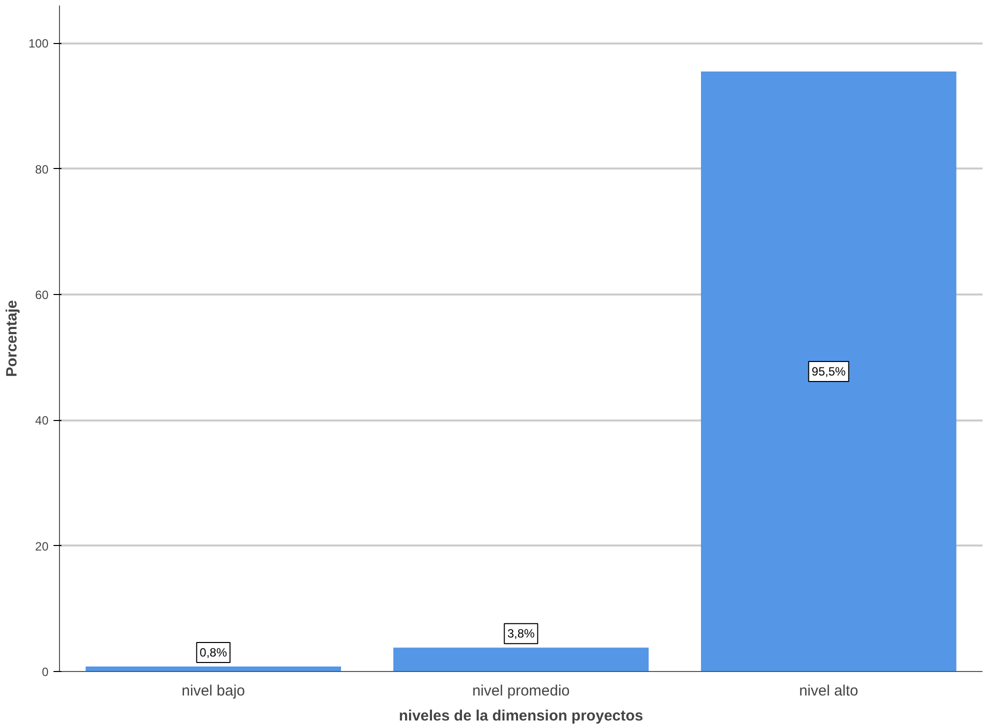 This screenshot has width=987, height=727. I want to click on data-label: 95,5%, so click(829, 371).